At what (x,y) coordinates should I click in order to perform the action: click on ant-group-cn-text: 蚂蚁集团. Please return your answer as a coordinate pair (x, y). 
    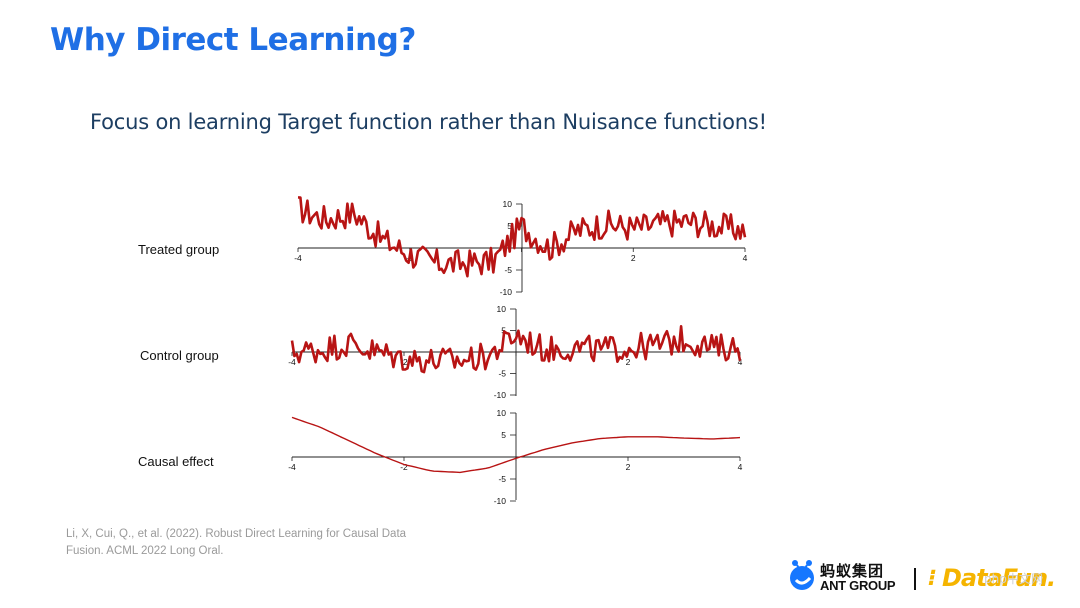
    Looking at the image, I should click on (852, 571).